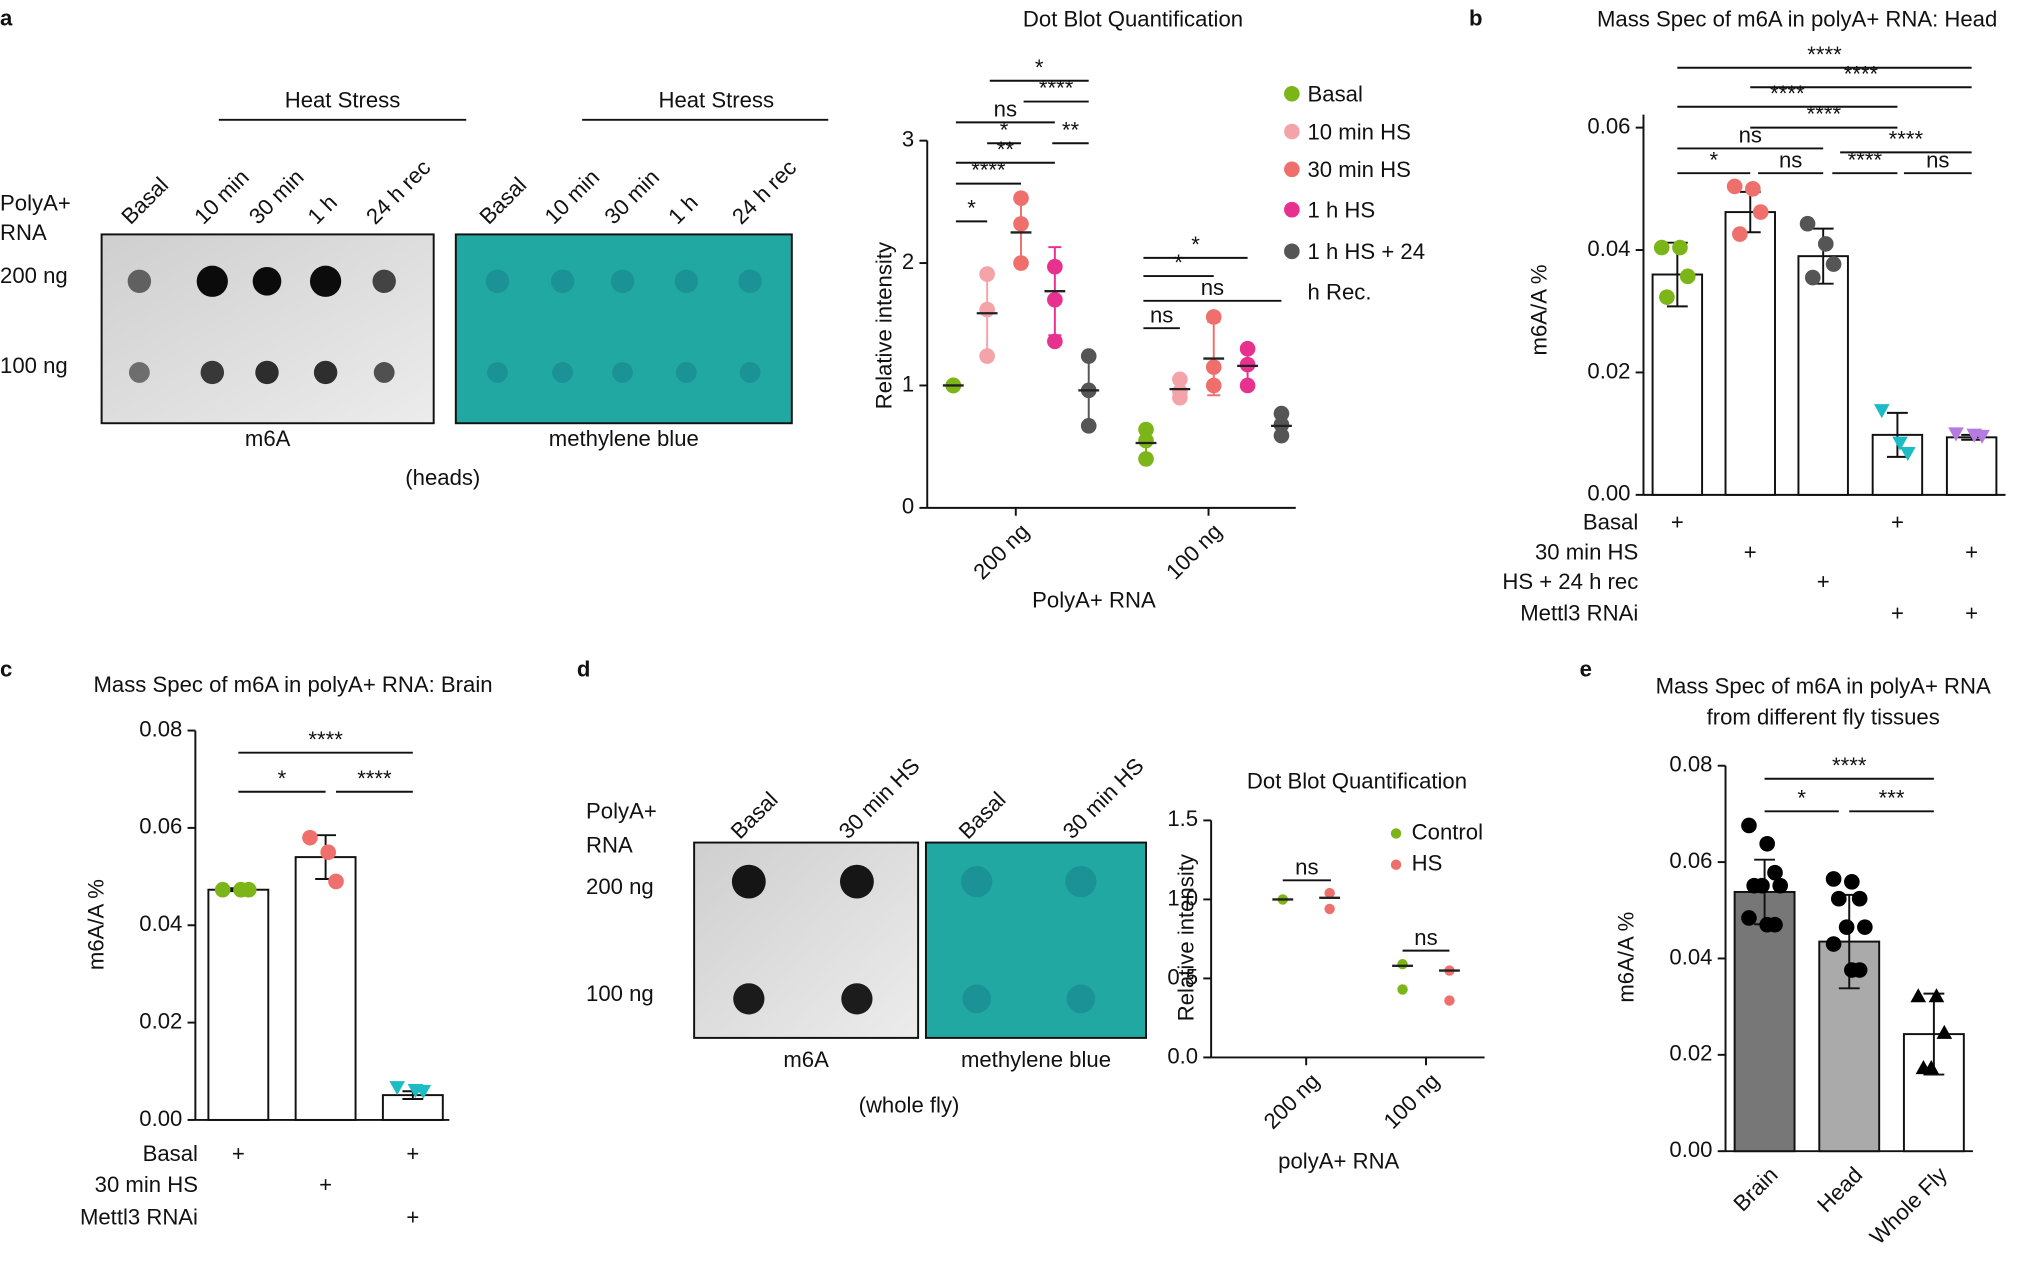 The image size is (2042, 1271). I want to click on treatment-mark: +, so click(1750, 551).